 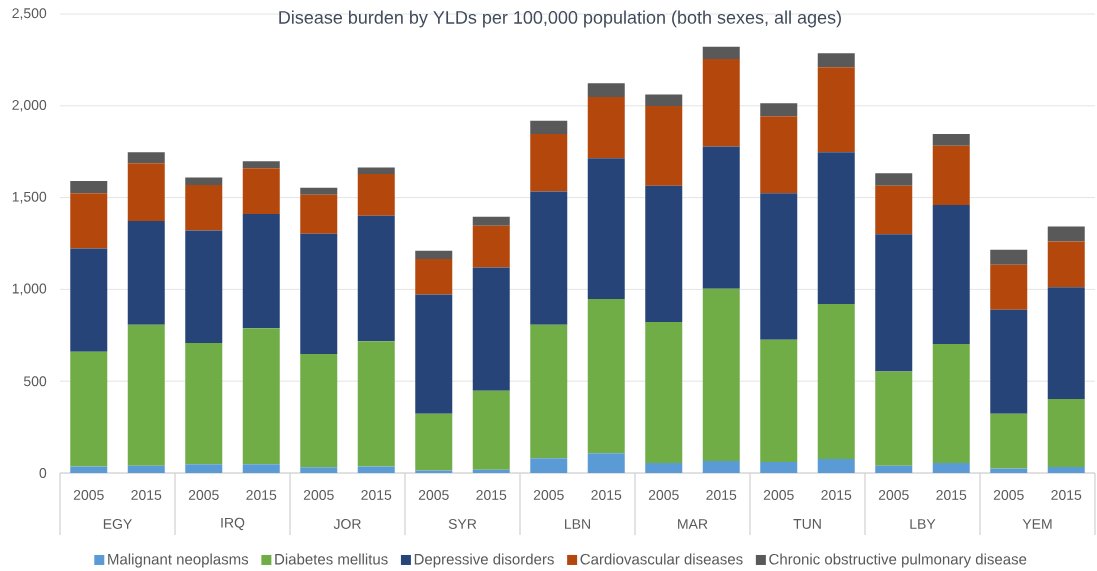 What do you see at coordinates (923, 524) in the screenshot?
I see `text: LBY` at bounding box center [923, 524].